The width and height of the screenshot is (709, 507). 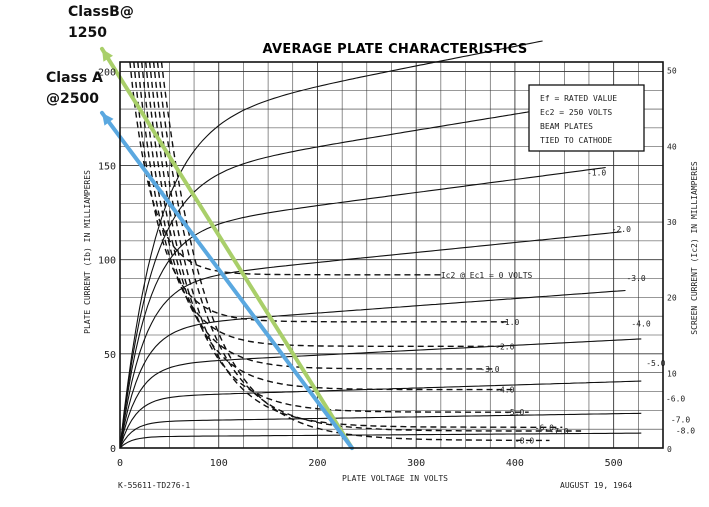 I want to click on y-tick-label: 150, so click(x=107, y=167).